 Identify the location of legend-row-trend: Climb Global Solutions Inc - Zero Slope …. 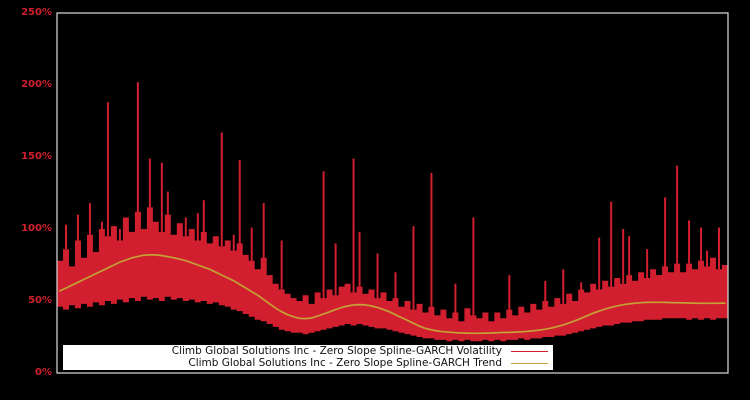
(308, 363).